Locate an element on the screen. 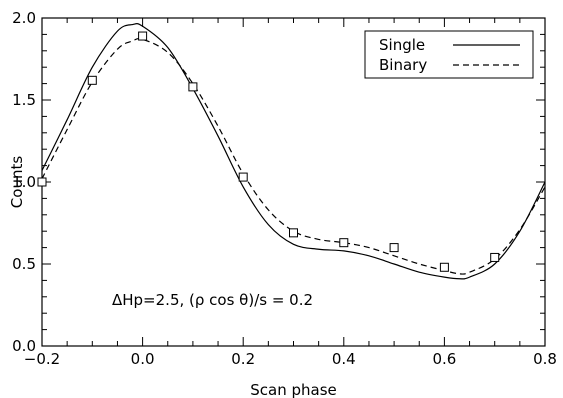  annotation: ΔHp=2.5, (ρ cos θ)/s = 0.2 is located at coordinates (212, 300).